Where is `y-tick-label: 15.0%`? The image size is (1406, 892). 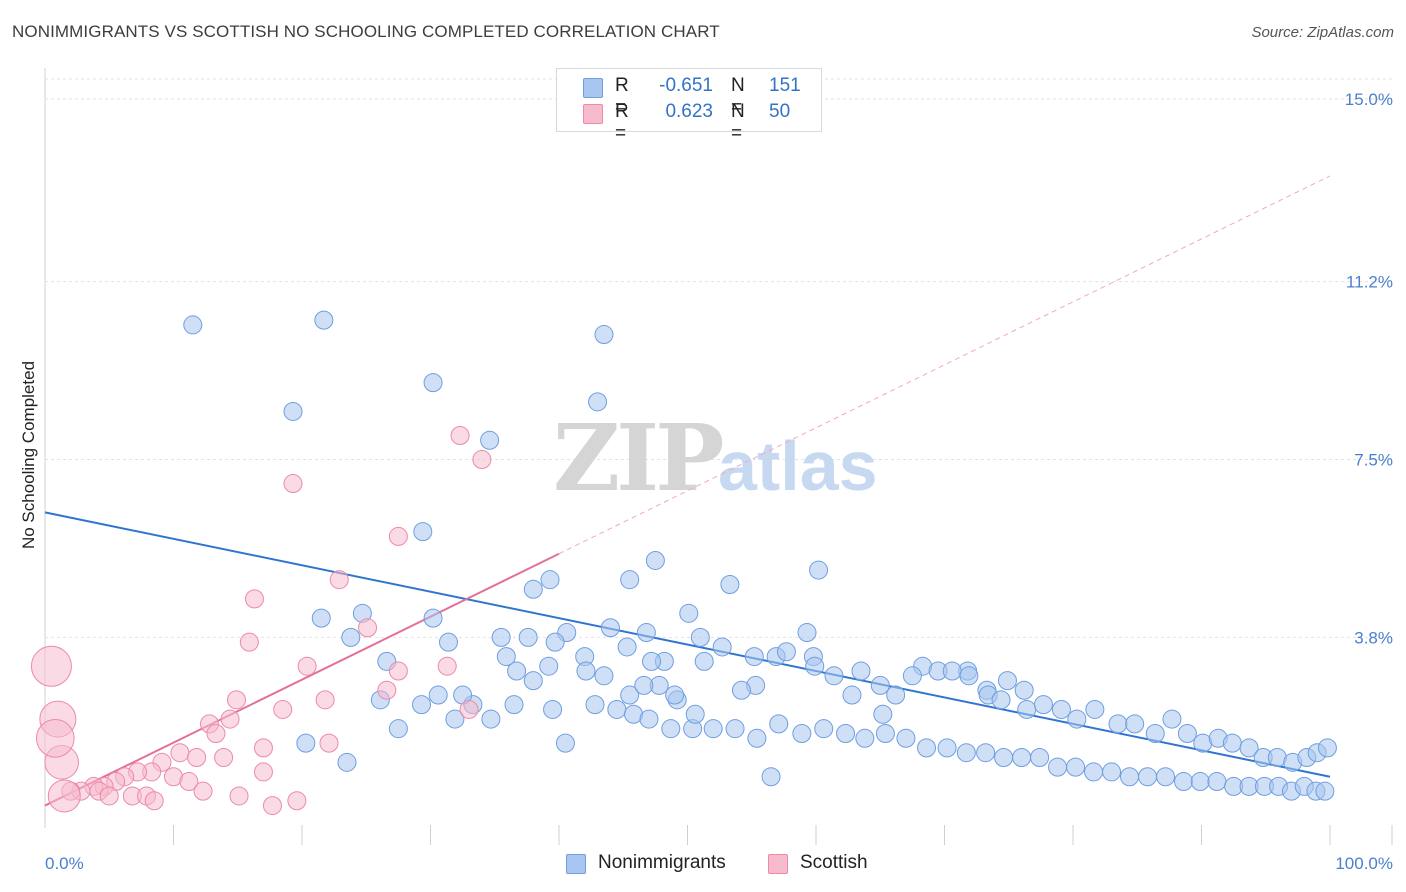
y-tick-label: 15.0% is located at coordinates (1369, 99).